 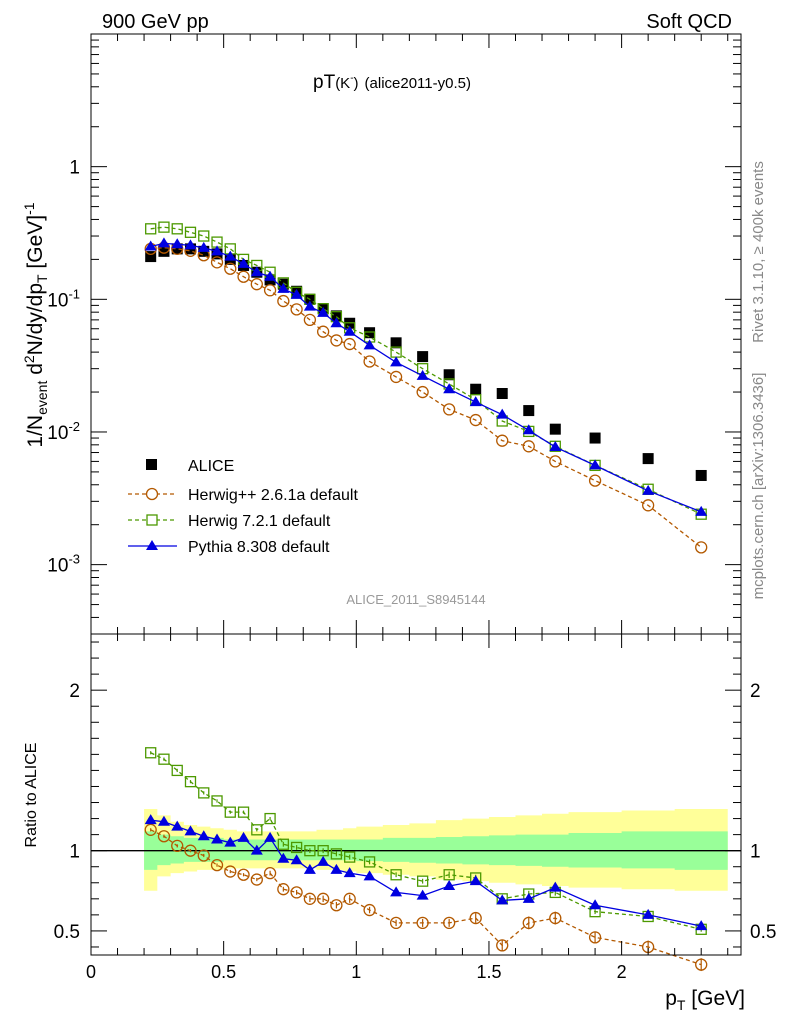 I want to click on ratio-y-tick-label-right: 0.5, so click(x=763, y=932).